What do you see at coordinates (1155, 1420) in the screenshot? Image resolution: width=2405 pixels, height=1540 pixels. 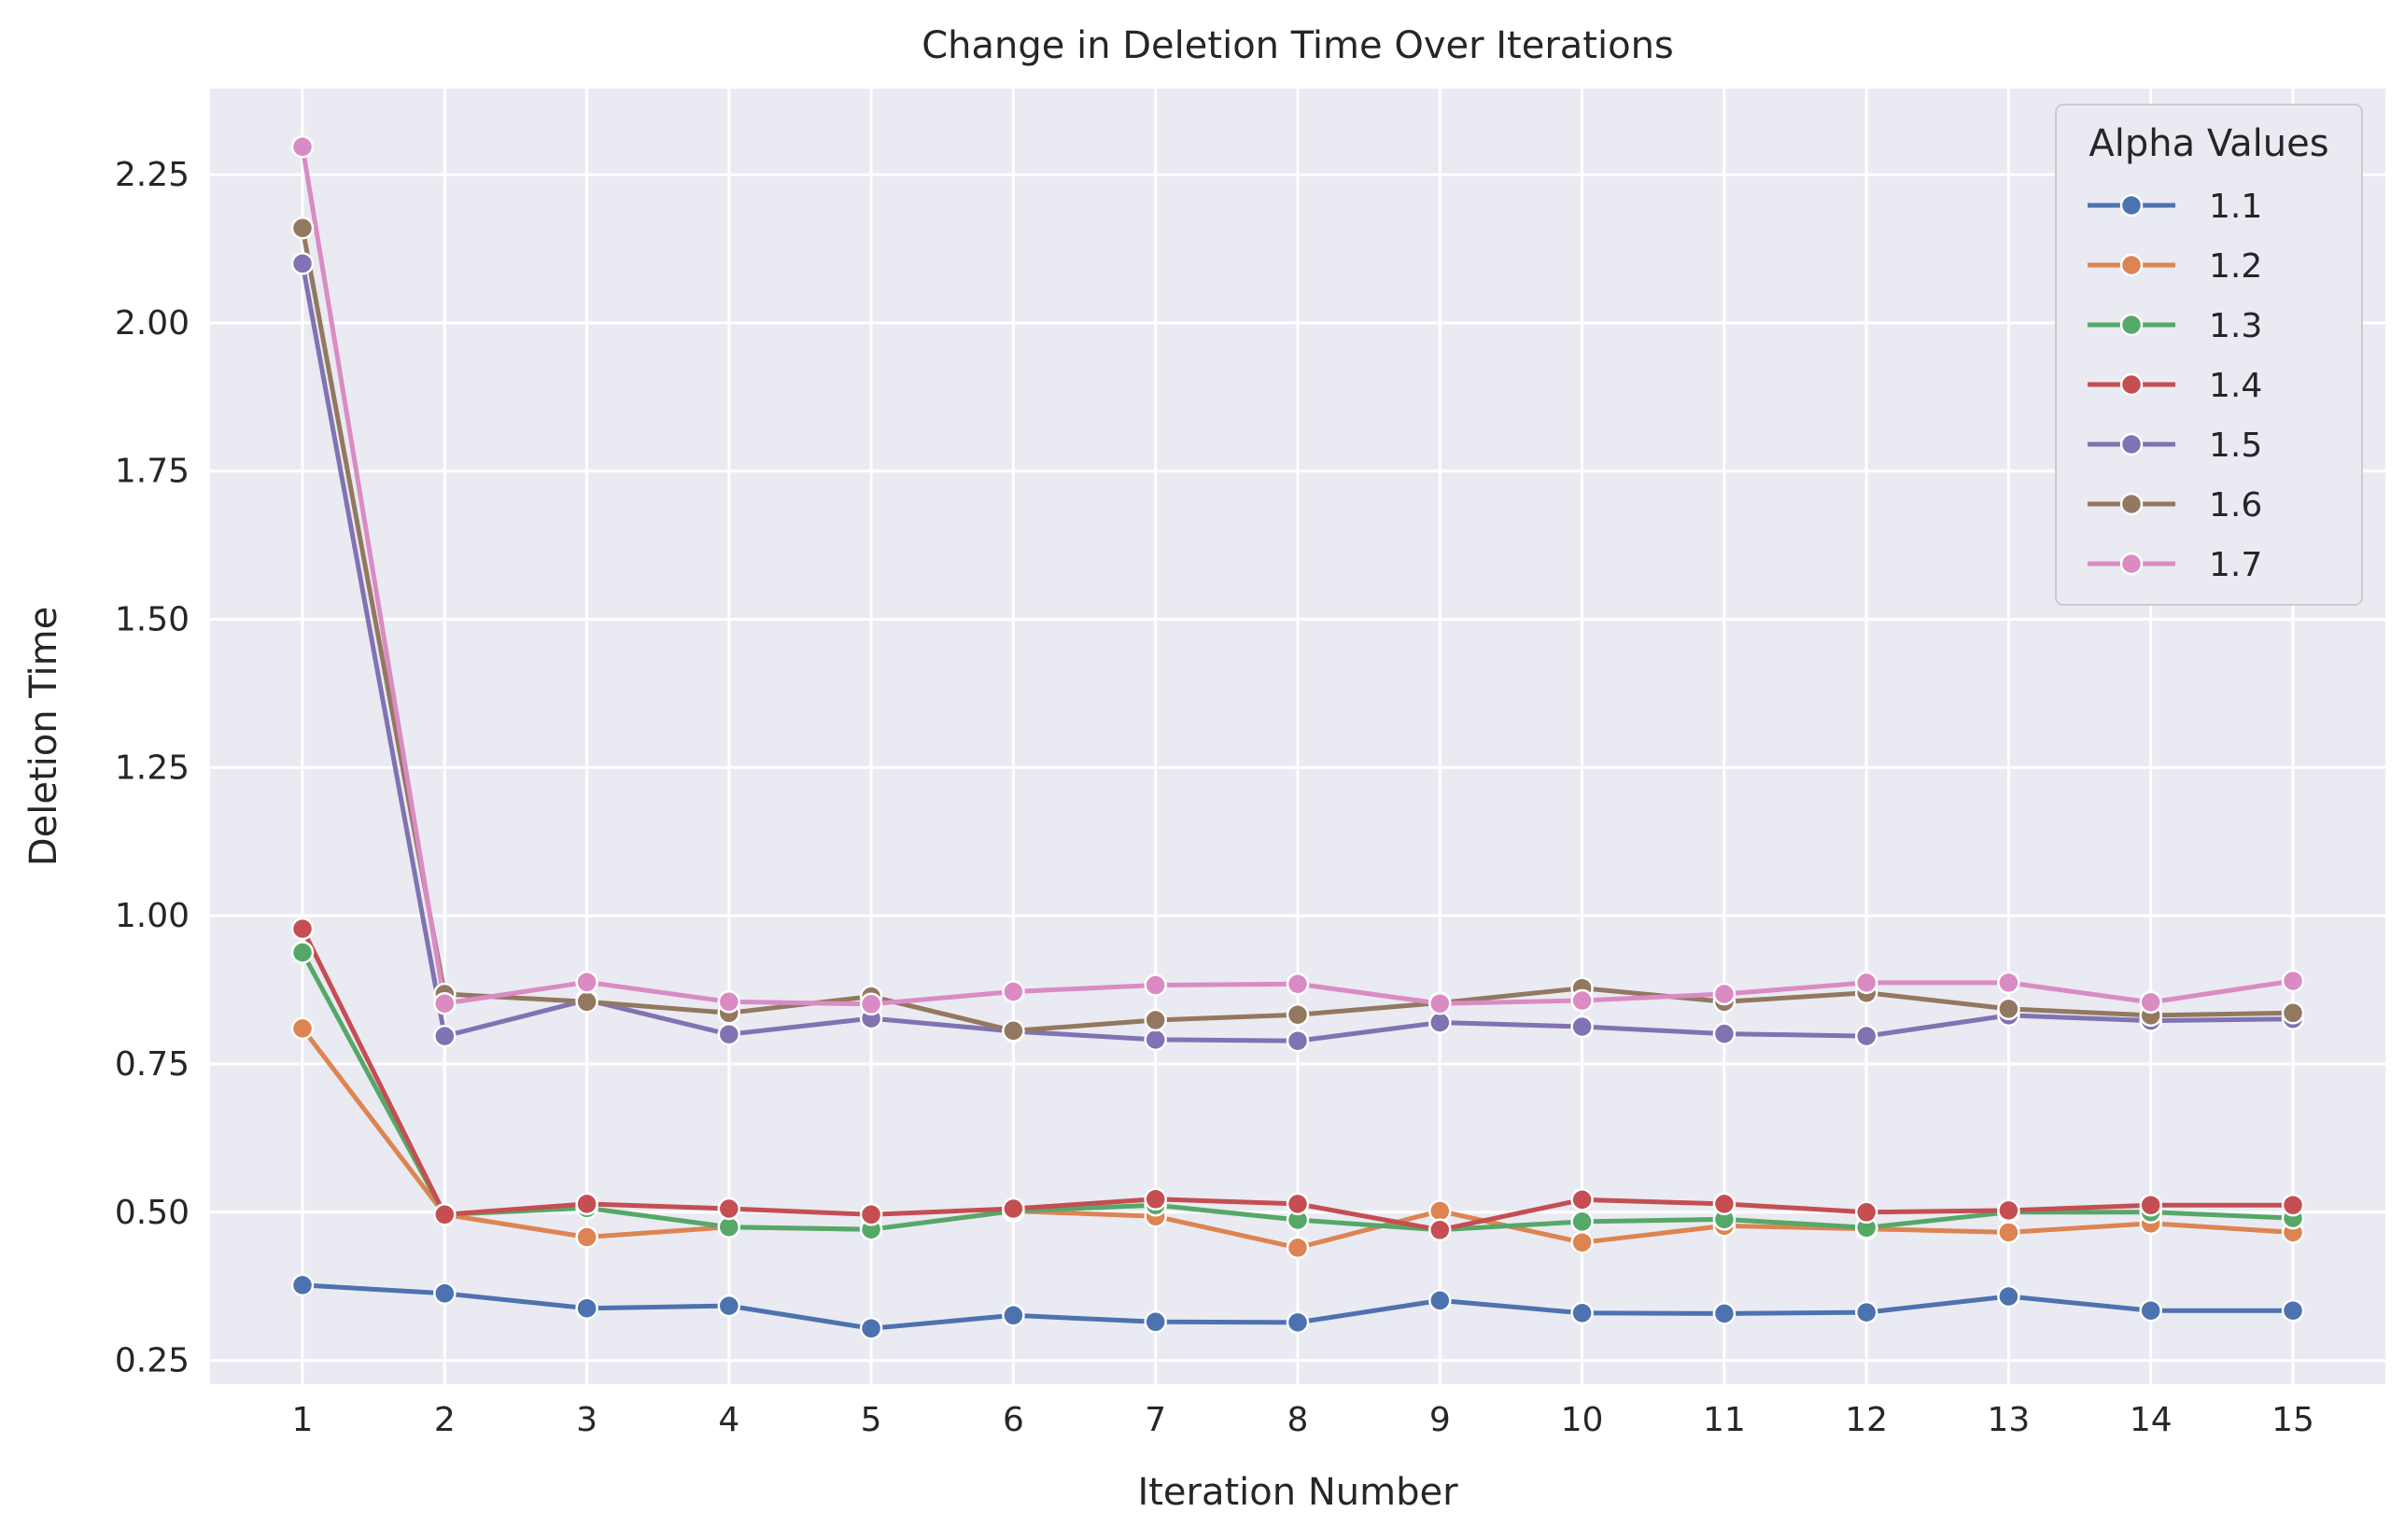 I see `x-tick-label: 7` at bounding box center [1155, 1420].